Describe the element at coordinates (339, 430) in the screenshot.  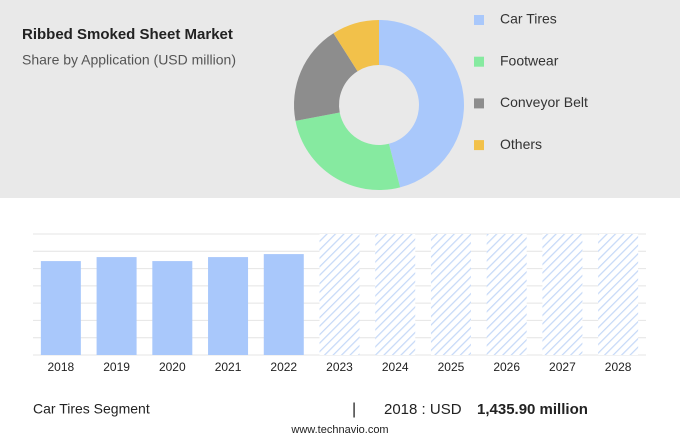
I see `footer-website: www.technavio.com` at that location.